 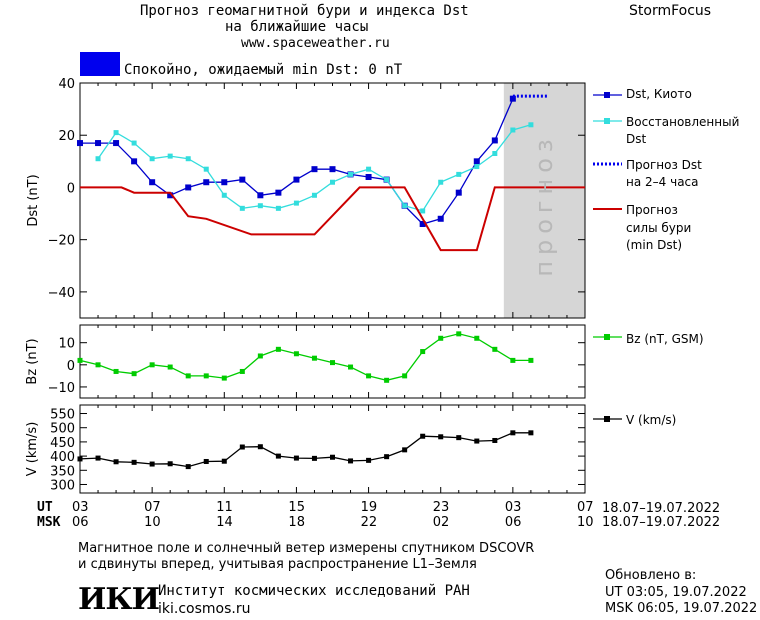 What do you see at coordinates (80, 522) in the screenshot?
I see `msk-tick-label: 06` at bounding box center [80, 522].